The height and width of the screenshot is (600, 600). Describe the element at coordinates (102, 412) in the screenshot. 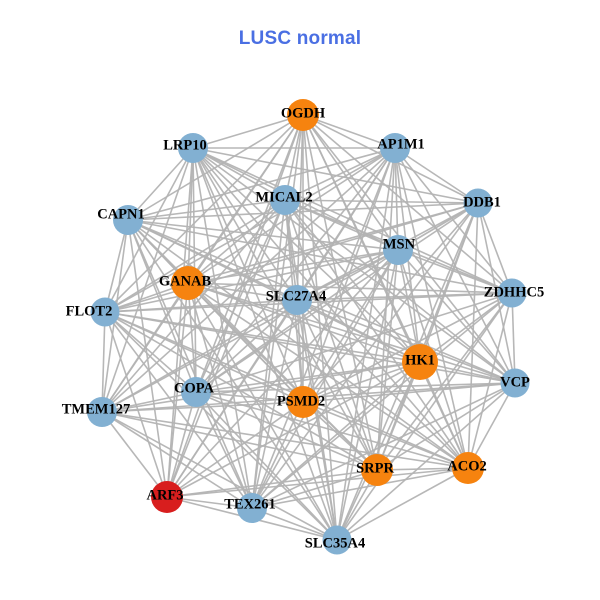

I see `node-circle-tmem127` at that location.